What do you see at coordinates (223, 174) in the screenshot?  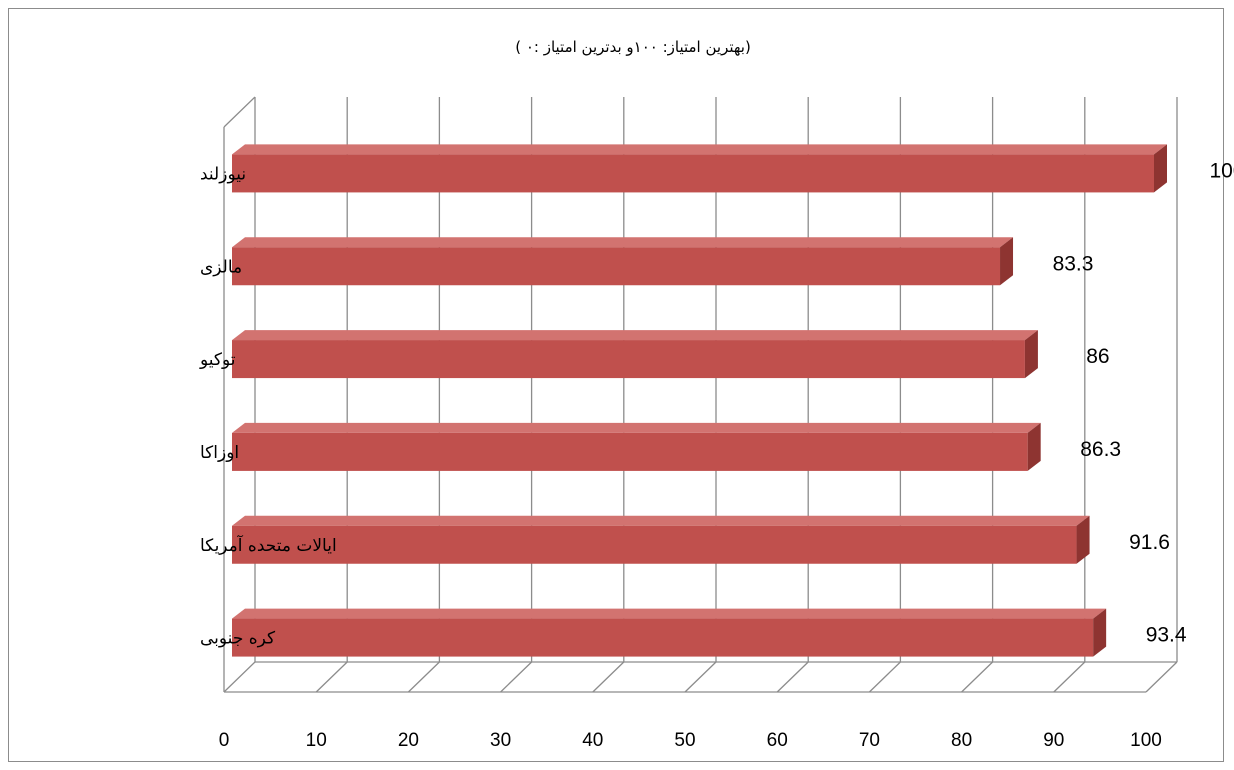 I see `category-label: نیوزلند` at bounding box center [223, 174].